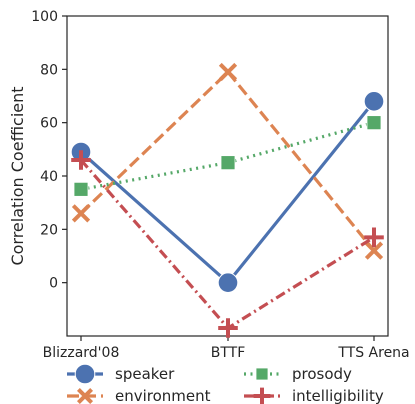  Describe the element at coordinates (49, 230) in the screenshot. I see `y-tick-label: 20` at that location.